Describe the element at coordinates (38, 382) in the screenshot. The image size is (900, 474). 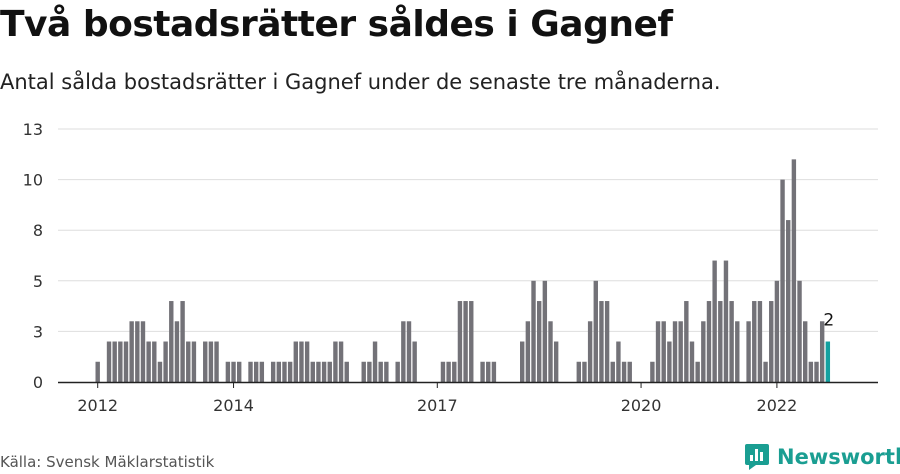
I see `y-tick-label: 0` at that location.